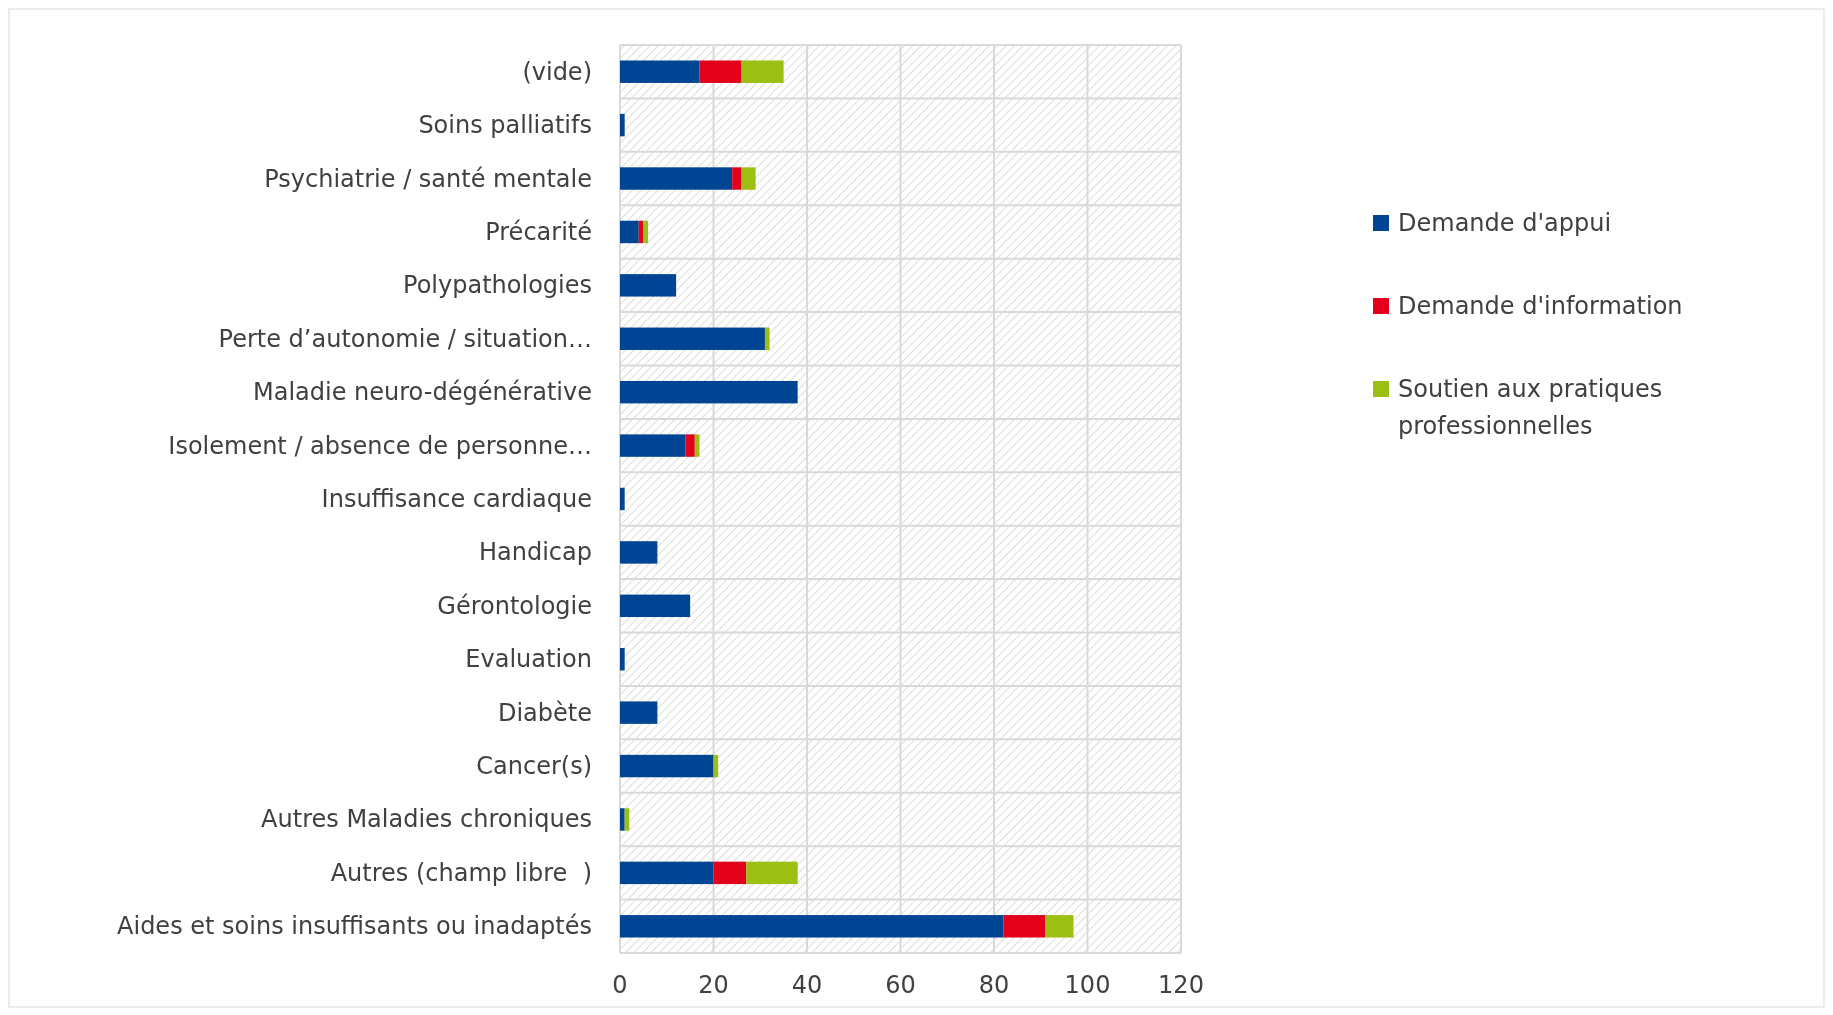 The width and height of the screenshot is (1833, 1015). What do you see at coordinates (1505, 223) in the screenshot?
I see `legend-label: Demande d'appui` at bounding box center [1505, 223].